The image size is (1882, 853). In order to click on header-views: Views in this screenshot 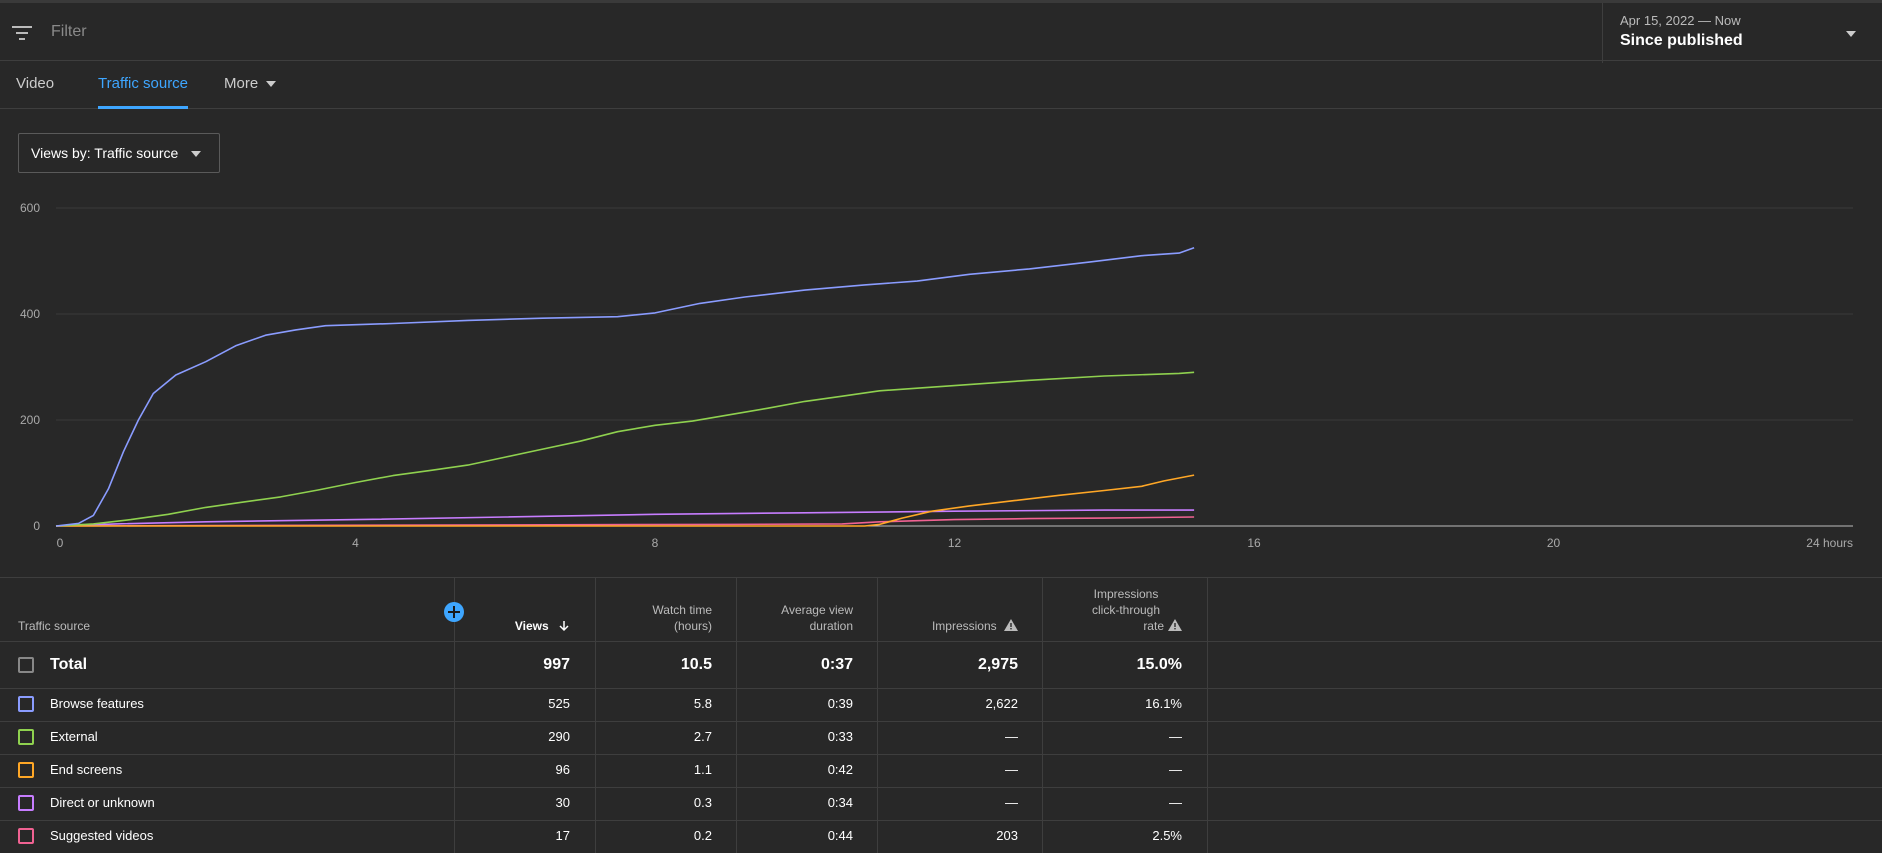, I will do `click(520, 626)`.